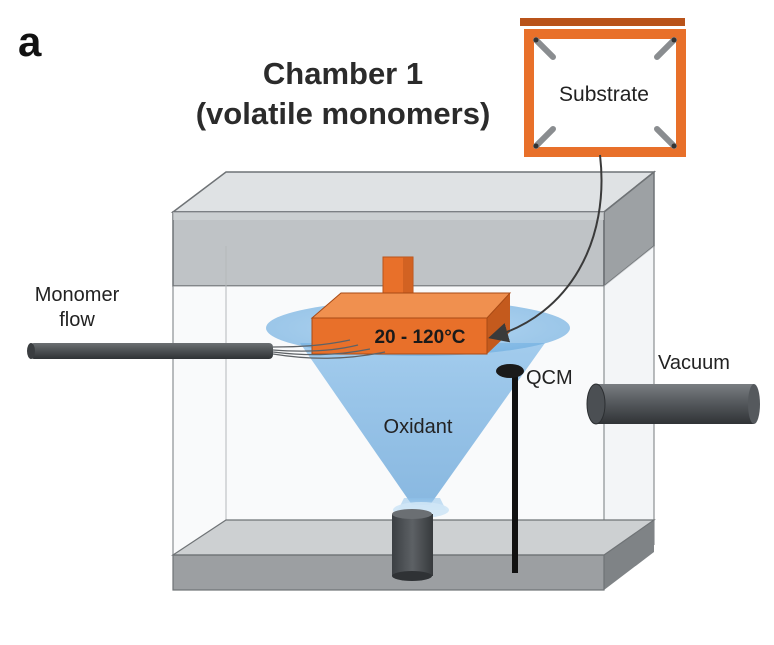 This screenshot has width=774, height=645. I want to click on oxidant-label: Oxidant, so click(418, 427).